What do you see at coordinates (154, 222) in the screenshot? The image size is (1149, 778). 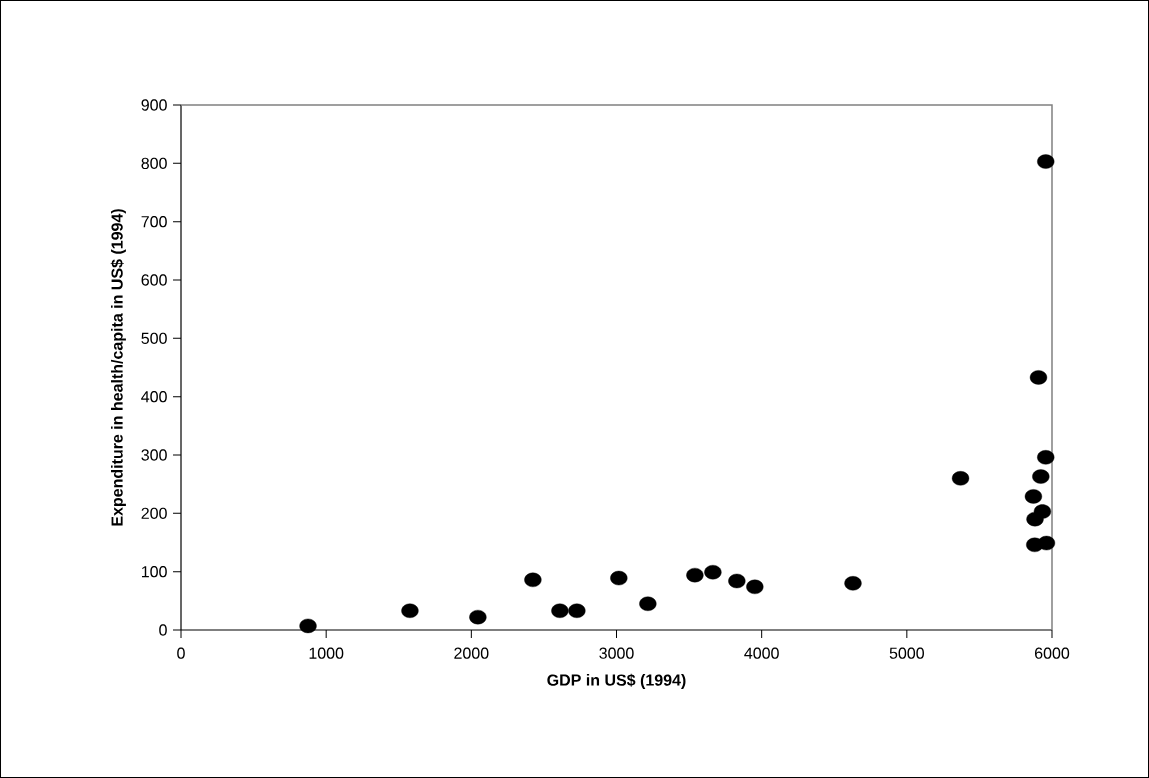 I see `y-tick-label: 700` at bounding box center [154, 222].